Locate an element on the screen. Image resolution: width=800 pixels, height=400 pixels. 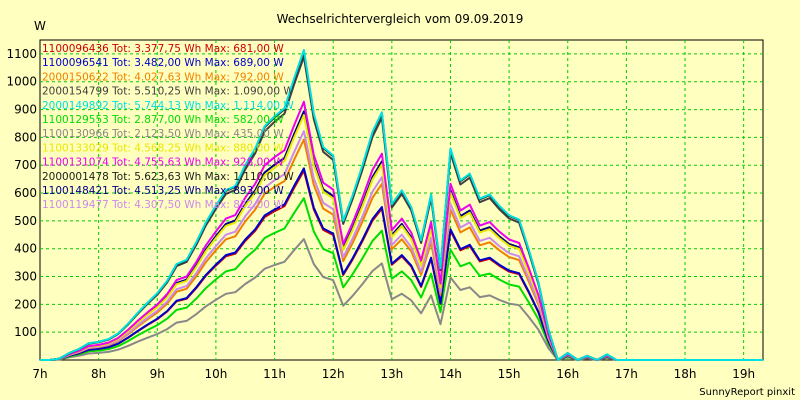
y-tick-label: 100 is located at coordinates (25, 332).